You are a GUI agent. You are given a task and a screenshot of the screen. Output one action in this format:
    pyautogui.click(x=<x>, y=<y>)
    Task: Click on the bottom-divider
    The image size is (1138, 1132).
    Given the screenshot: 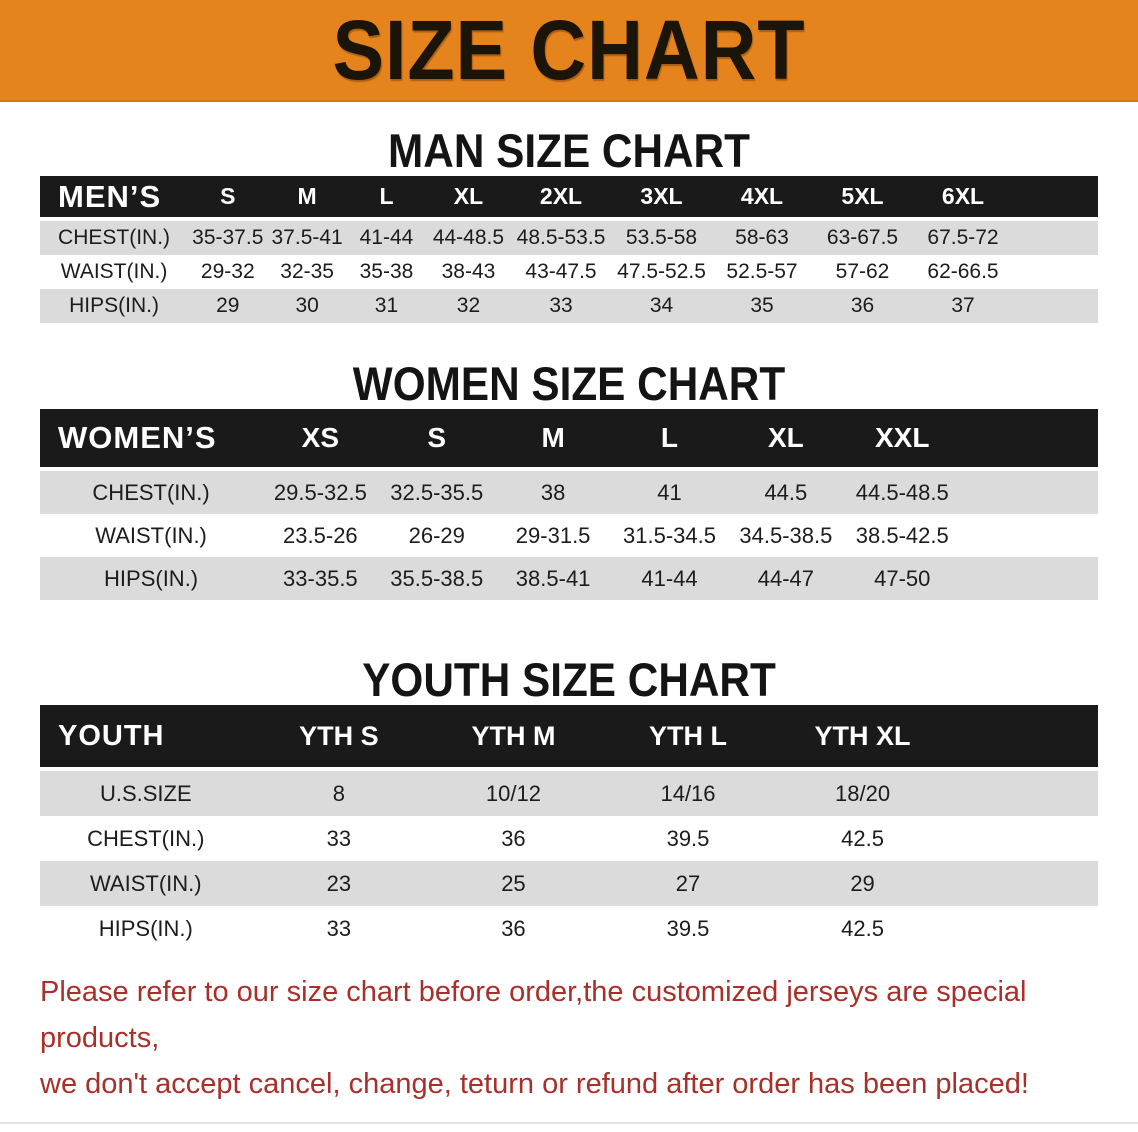 What is the action you would take?
    pyautogui.click(x=569, y=1123)
    